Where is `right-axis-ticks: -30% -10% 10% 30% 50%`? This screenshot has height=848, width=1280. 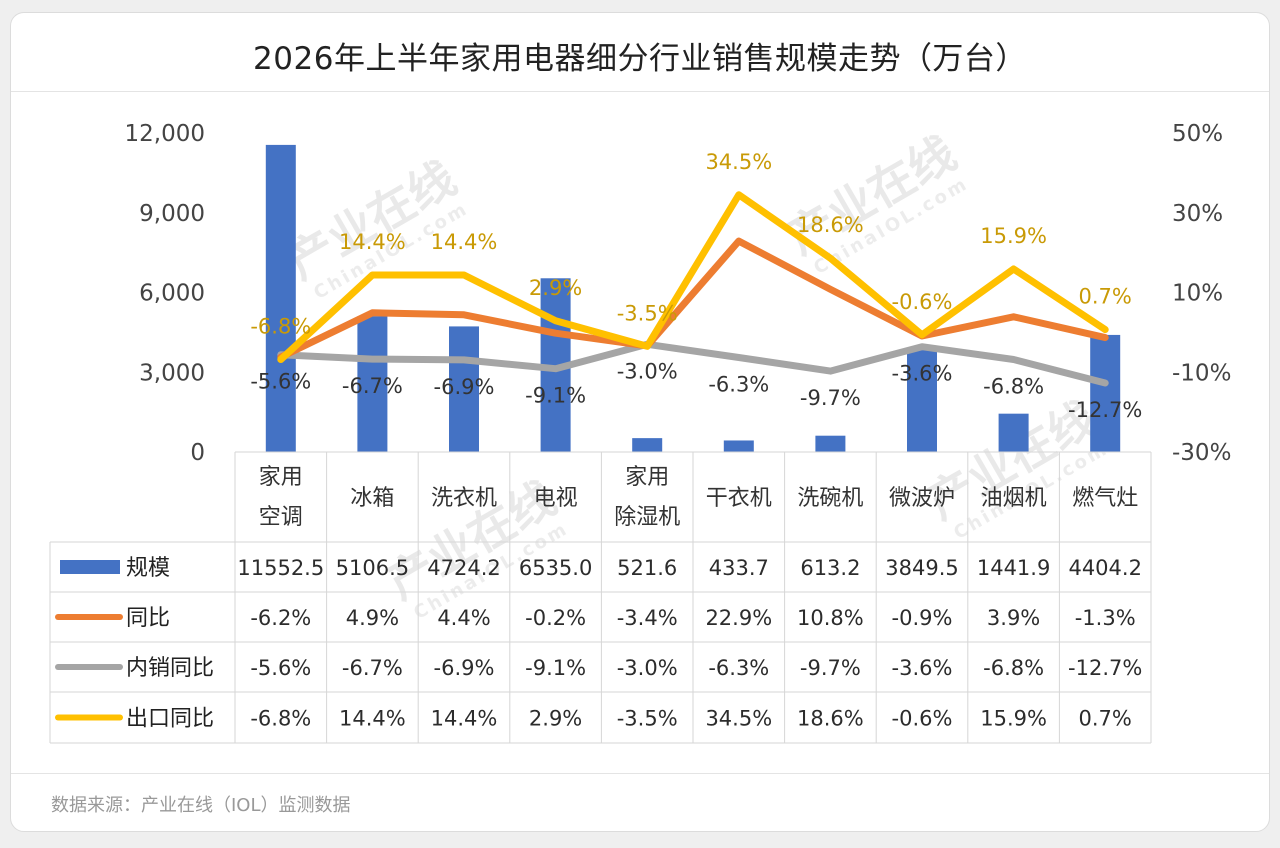
right-axis-ticks: -30% -10% 10% 30% 50% is located at coordinates (1201, 293).